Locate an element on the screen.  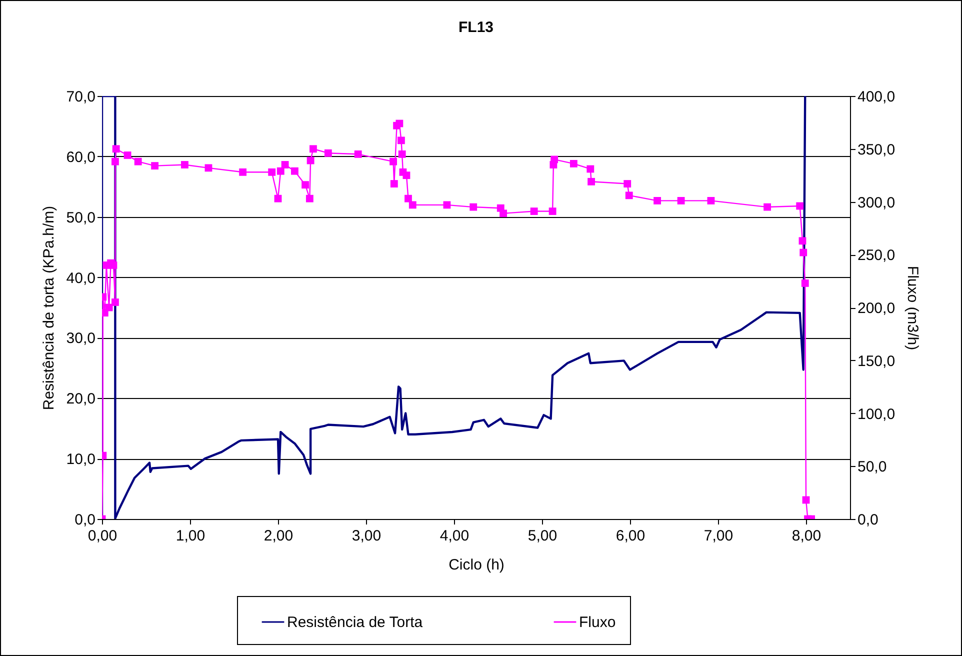
y-tick-label: 20,0 is located at coordinates (81, 399).